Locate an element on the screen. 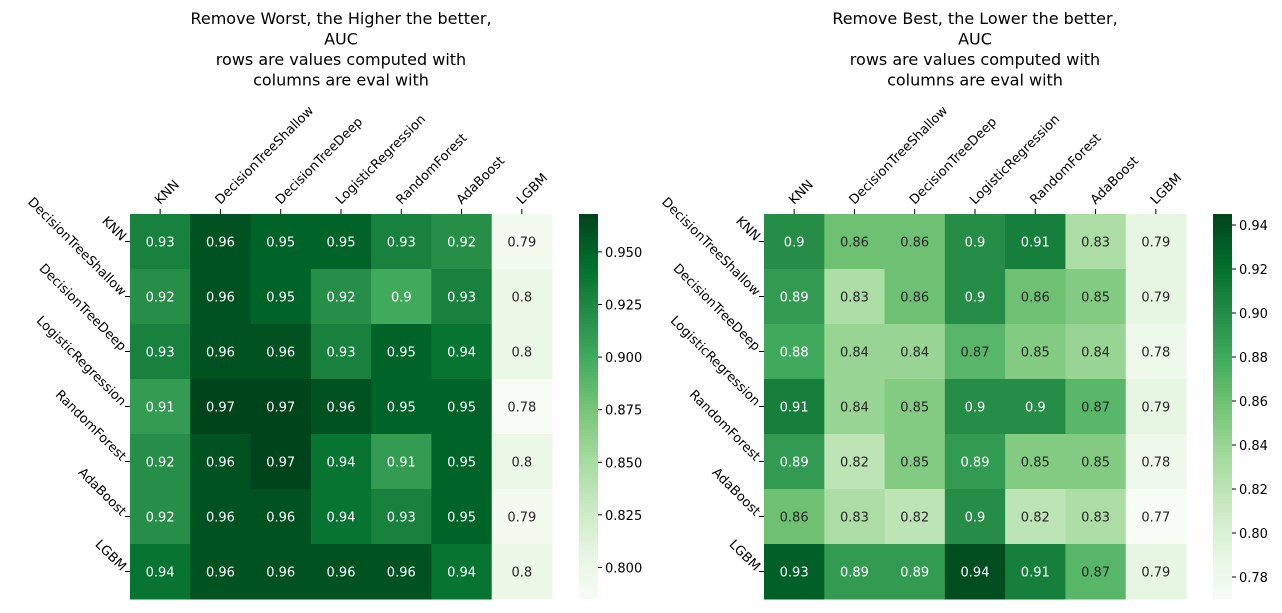 Image resolution: width=1282 pixels, height=613 pixels. colorbar-tick-label: 0.825 is located at coordinates (623, 516).